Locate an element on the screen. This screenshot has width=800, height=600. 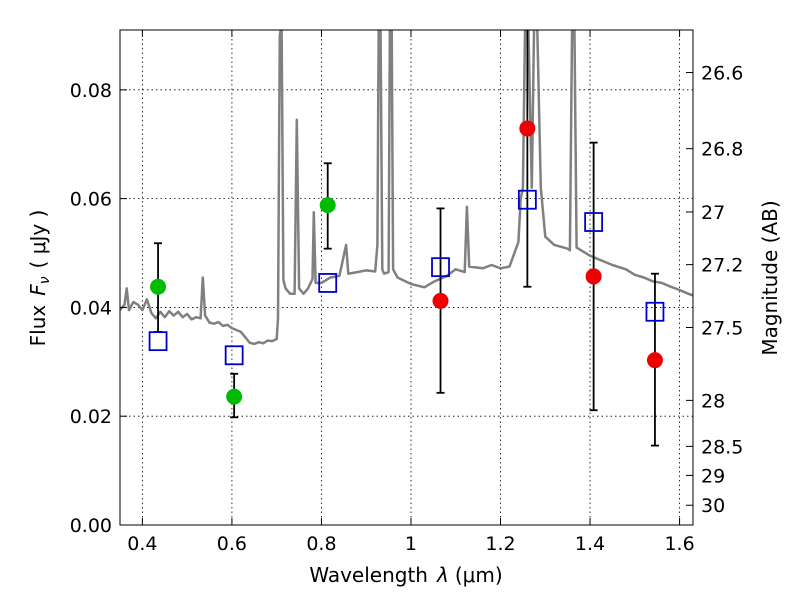
mag-tick-label: 26.6 is located at coordinates (722, 74).